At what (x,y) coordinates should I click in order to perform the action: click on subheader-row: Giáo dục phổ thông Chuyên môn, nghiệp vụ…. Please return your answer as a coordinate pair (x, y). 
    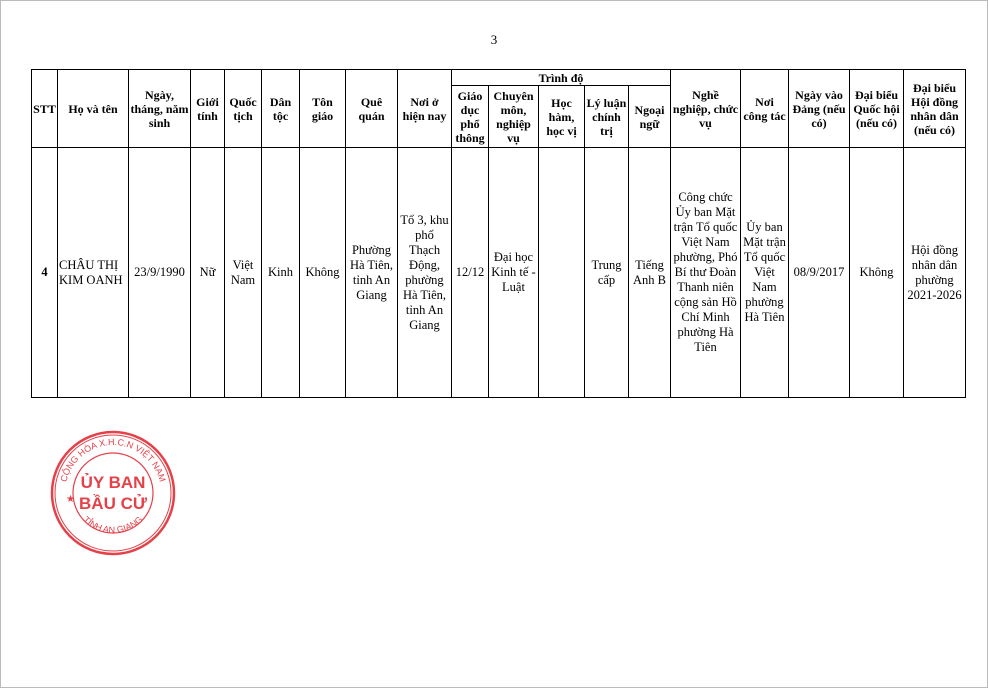
    Looking at the image, I should click on (499, 116).